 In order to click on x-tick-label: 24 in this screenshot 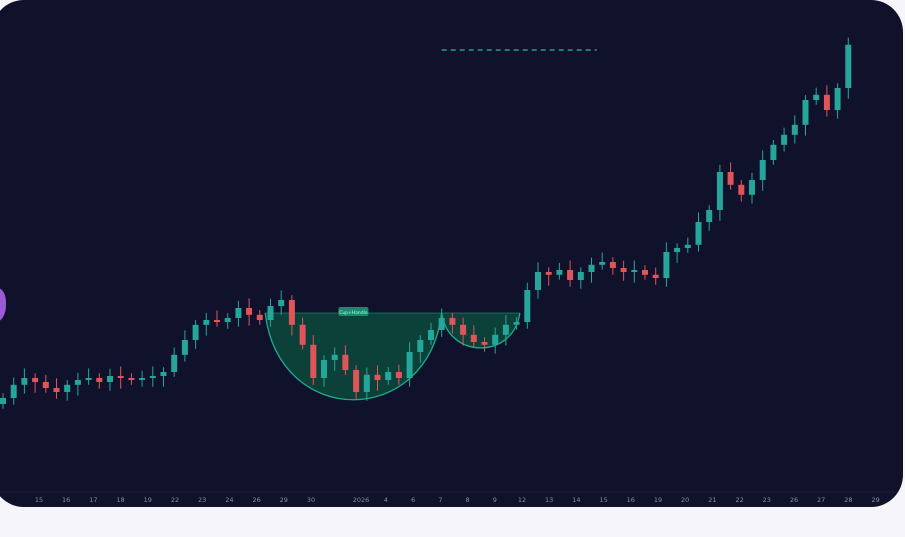, I will do `click(229, 500)`.